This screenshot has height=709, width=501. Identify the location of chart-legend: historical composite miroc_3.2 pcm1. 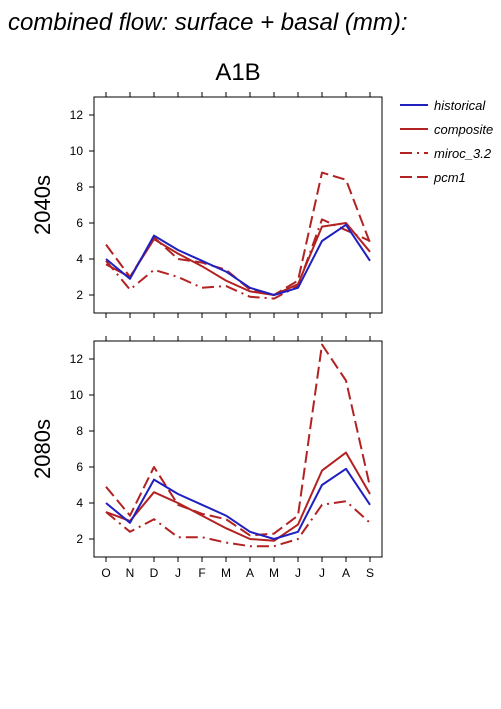
(446, 141).